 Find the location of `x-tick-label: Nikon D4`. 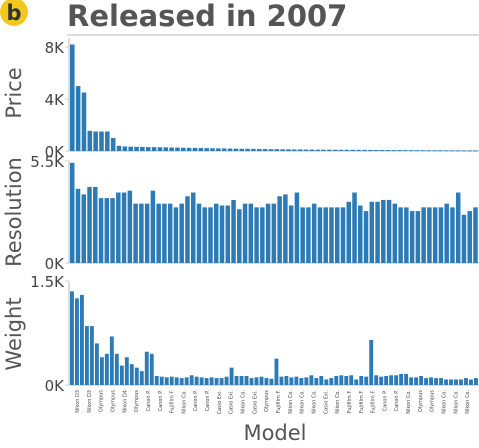

x-tick-label: Nikon D4 is located at coordinates (125, 401).